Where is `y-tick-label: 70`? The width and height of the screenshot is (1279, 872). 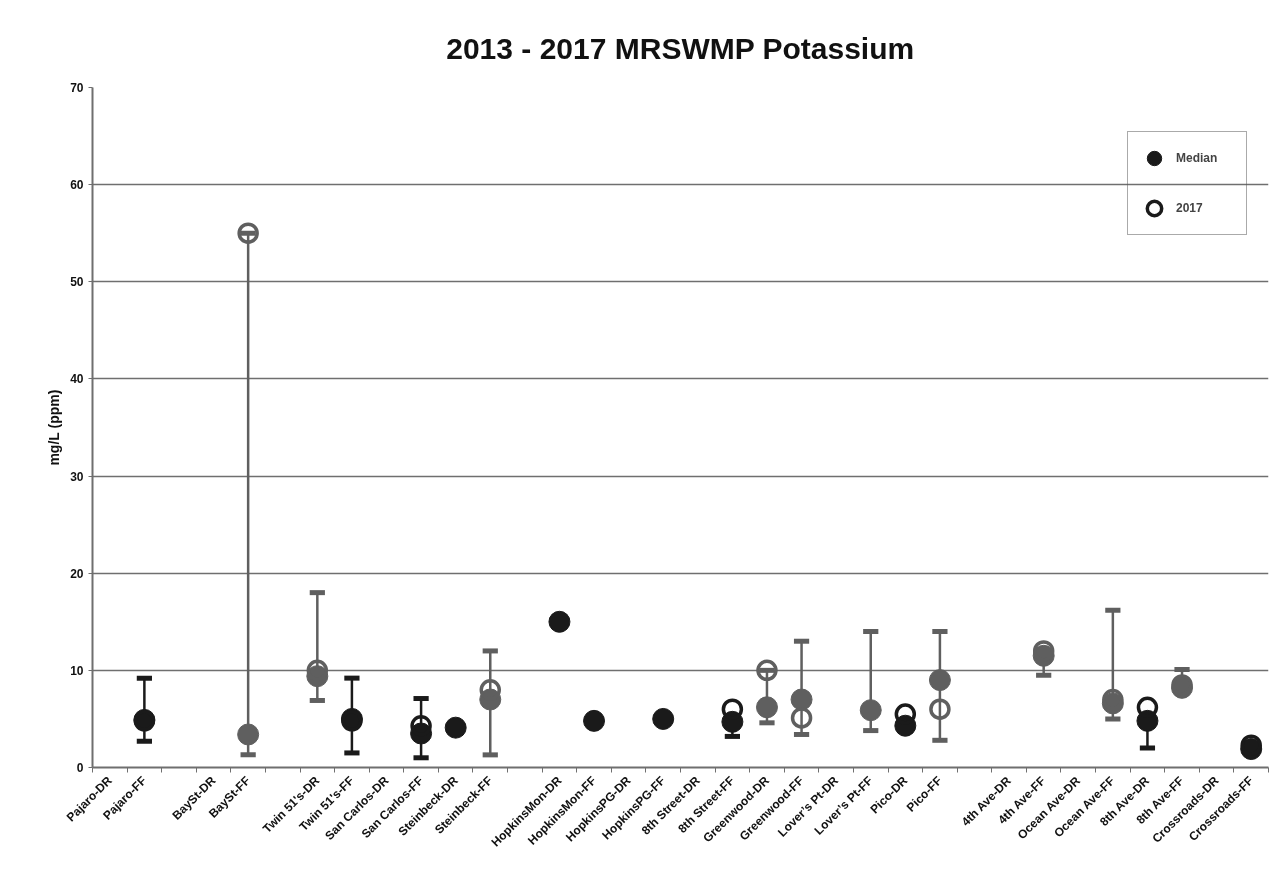 y-tick-label: 70 is located at coordinates (77, 88).